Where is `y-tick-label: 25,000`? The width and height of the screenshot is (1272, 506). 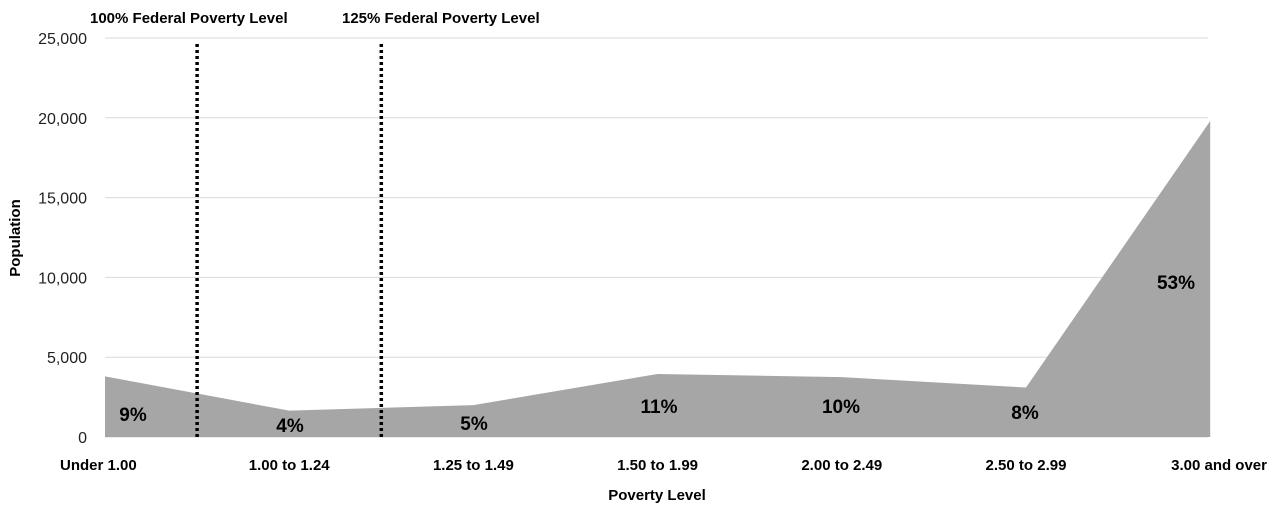
y-tick-label: 25,000 is located at coordinates (62, 39).